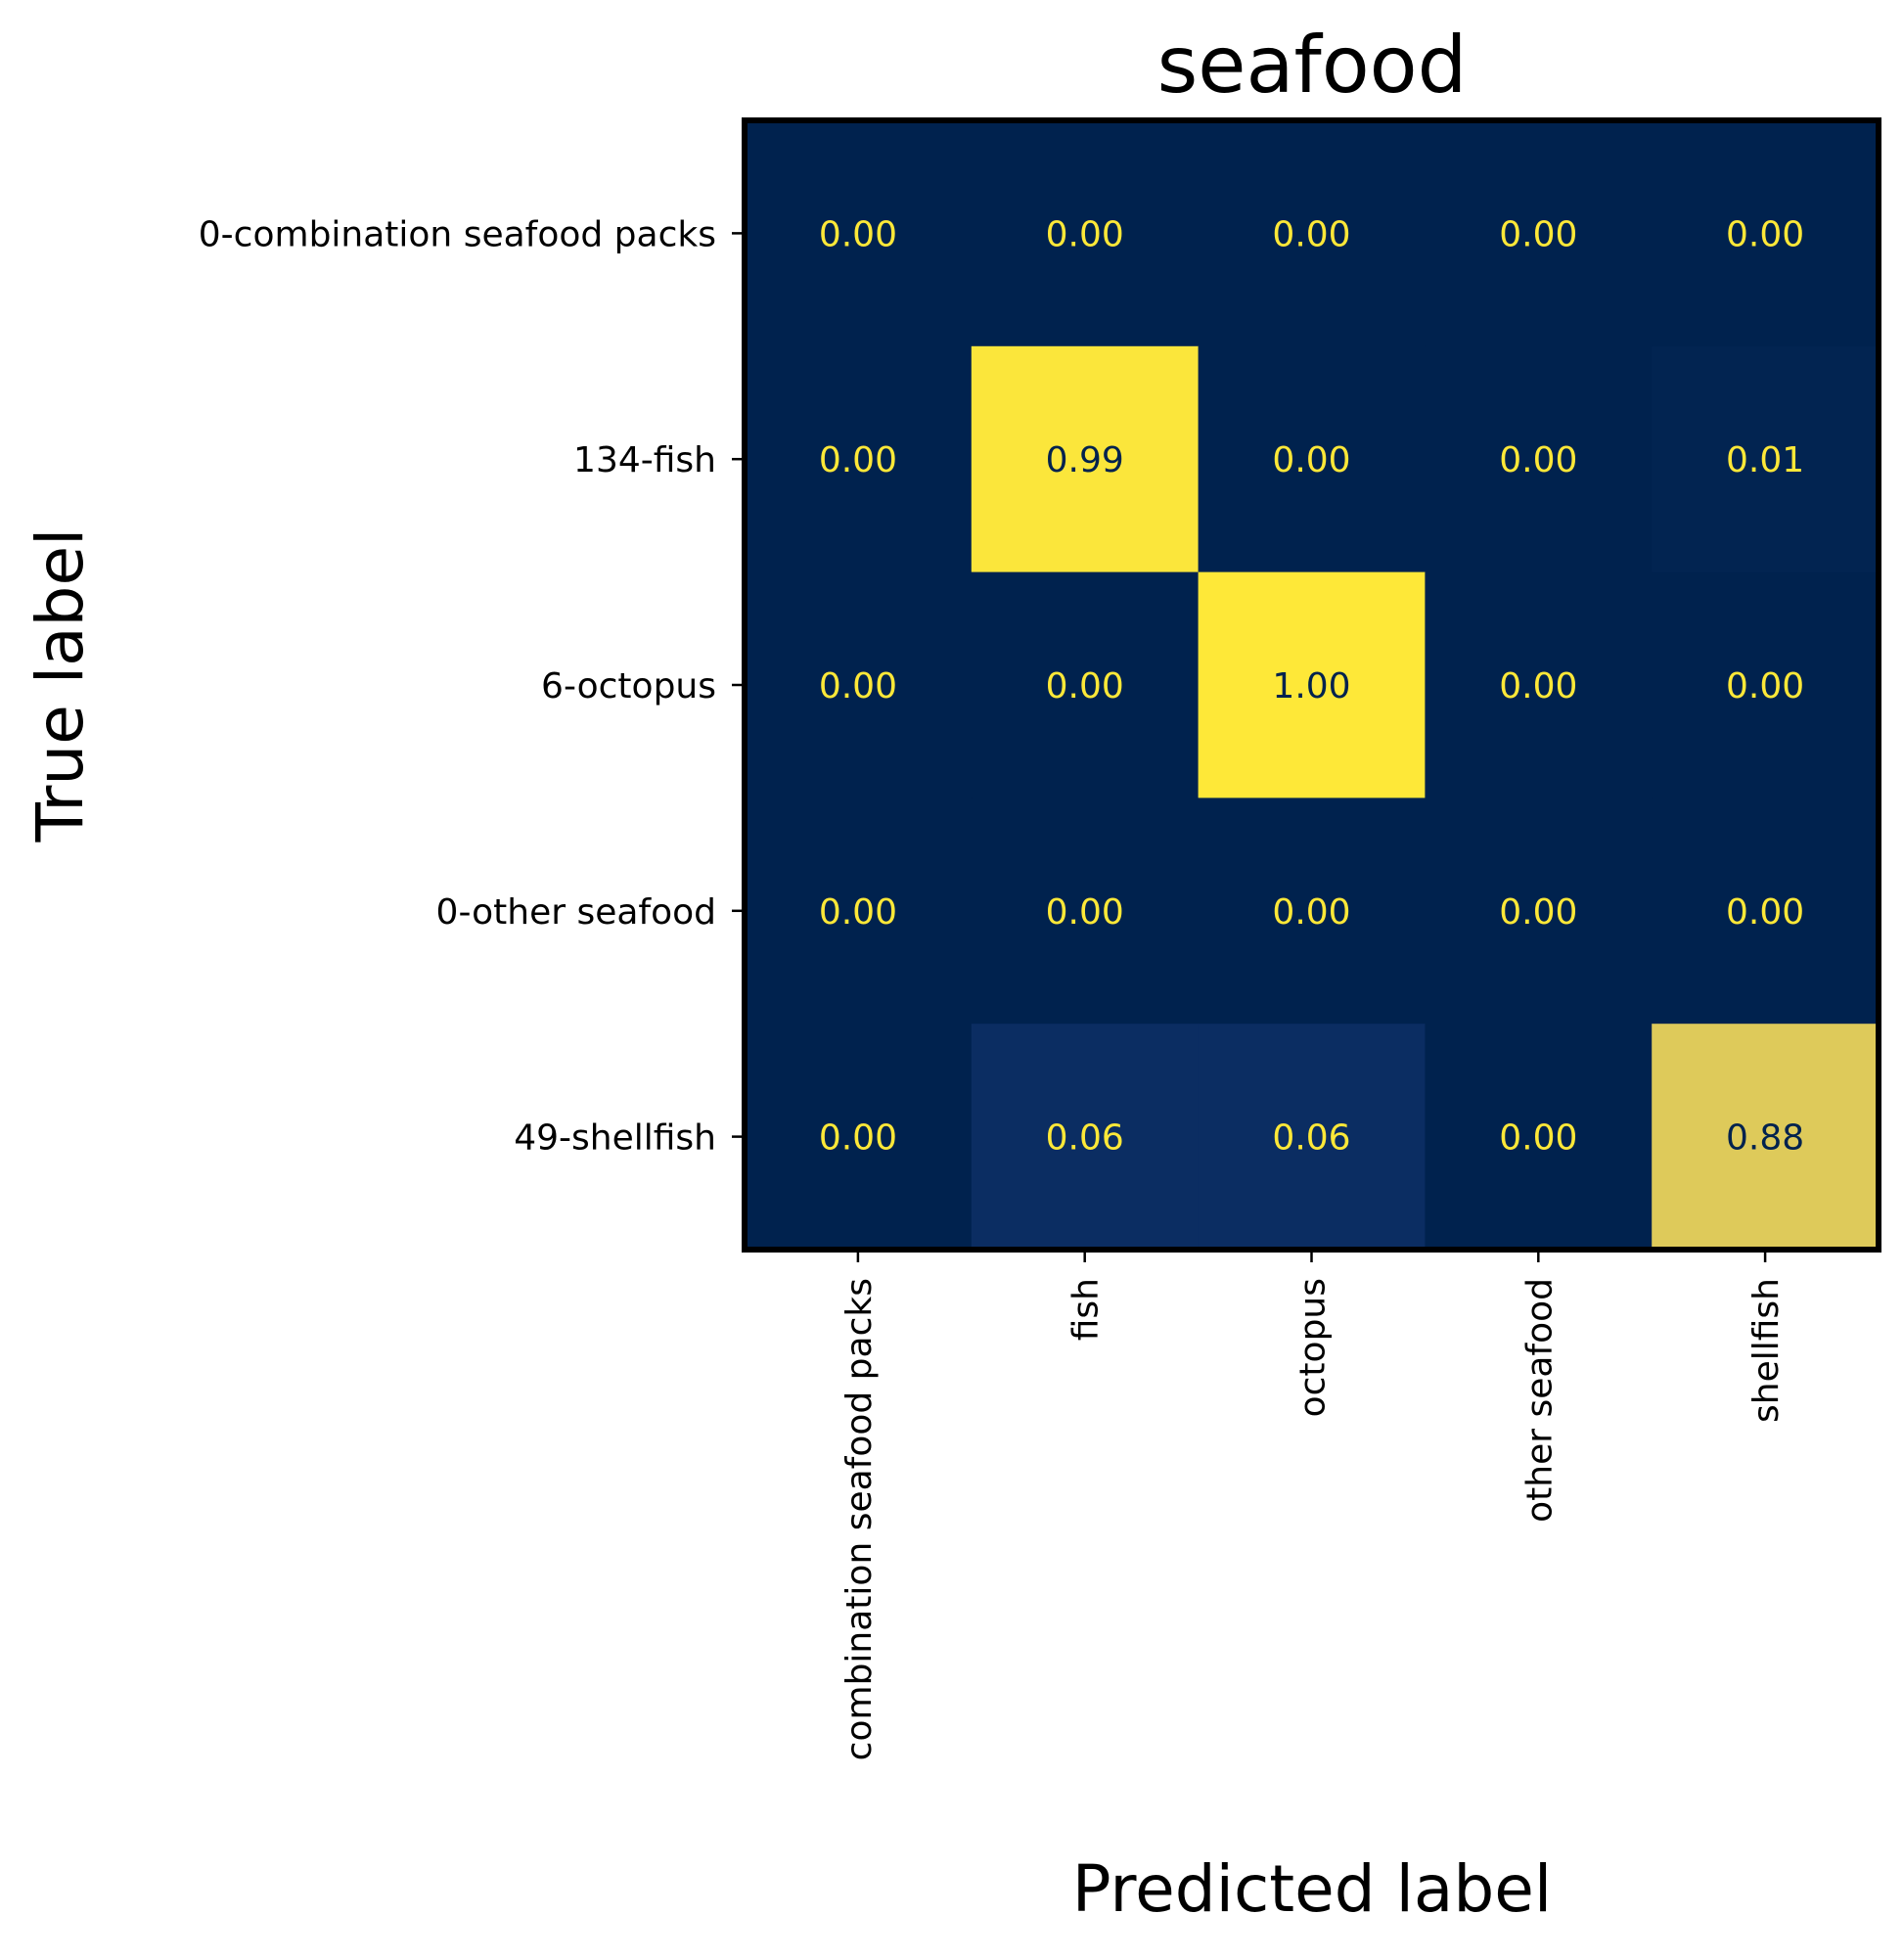 The width and height of the screenshot is (1903, 1960). Describe the element at coordinates (457, 234) in the screenshot. I see `y-tick-label: 0-combination seafood packs` at that location.